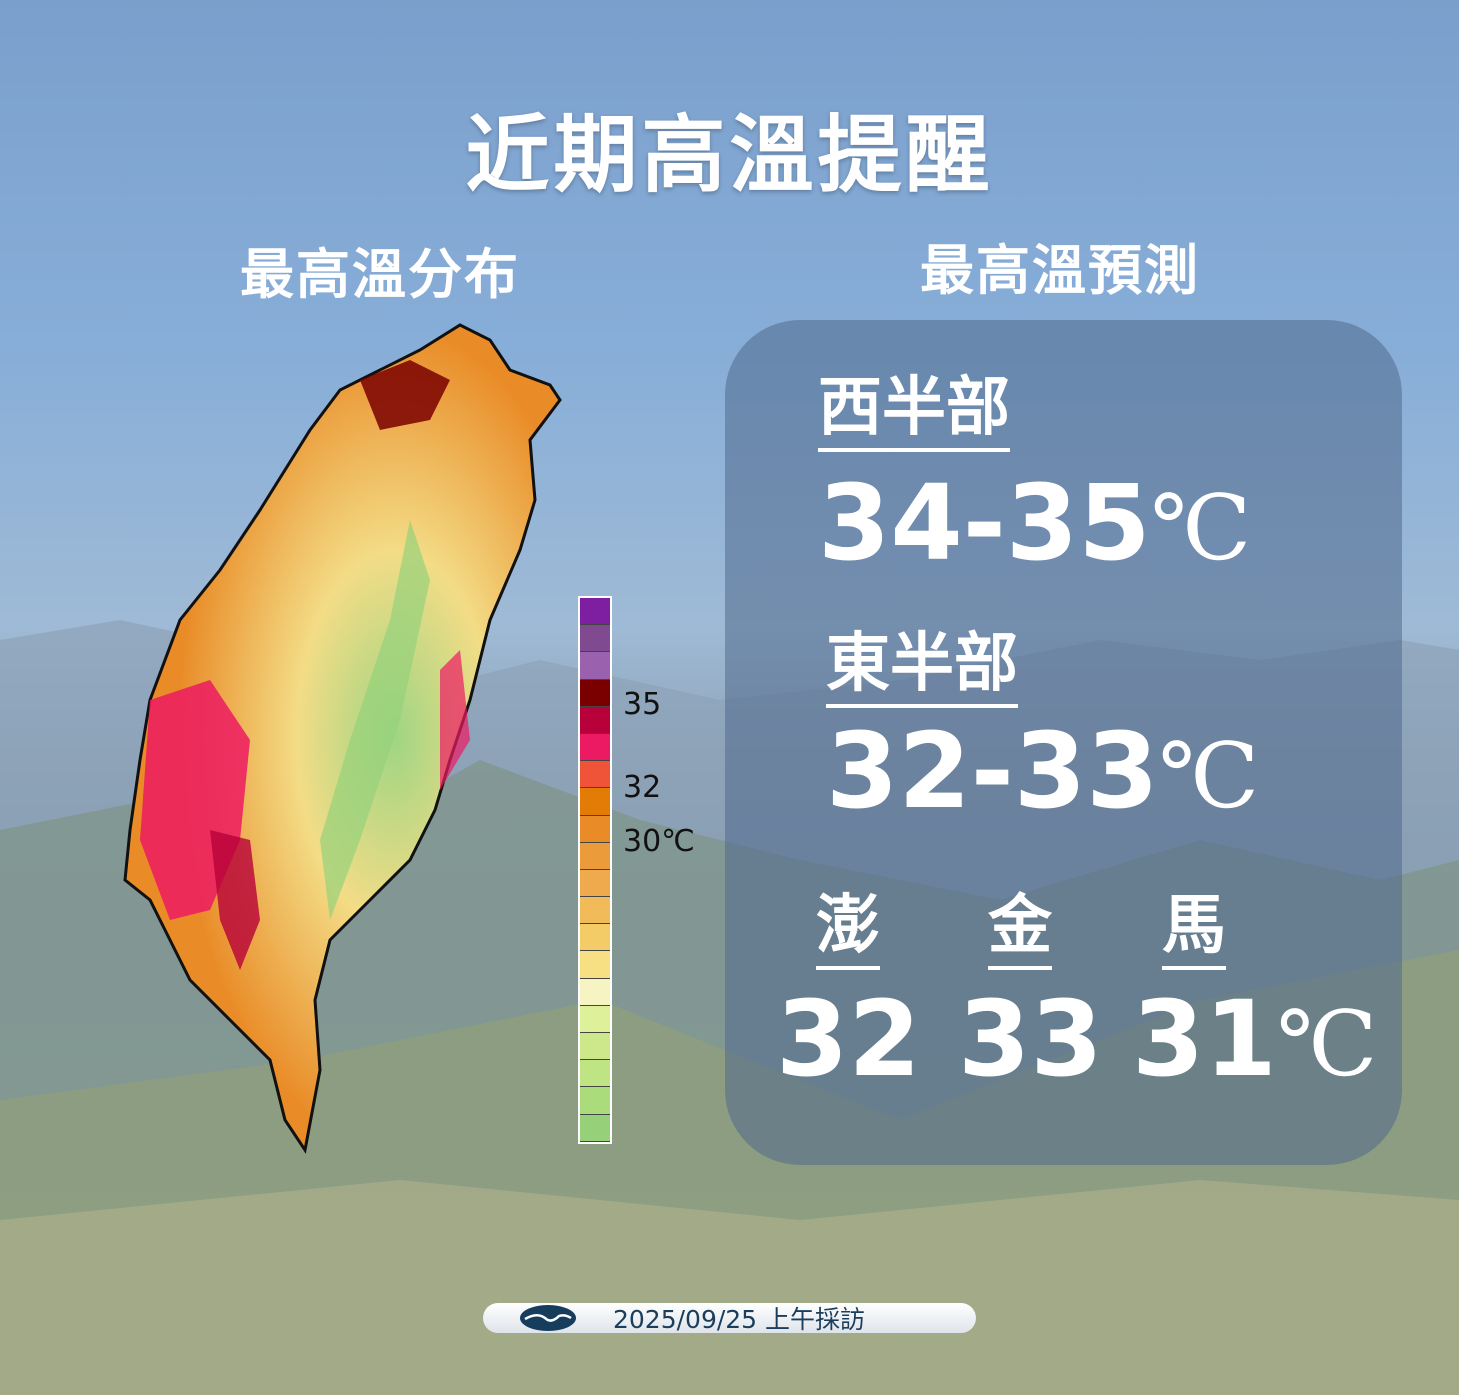  Describe the element at coordinates (914, 412) in the screenshot. I see `west-label: 西半部` at that location.